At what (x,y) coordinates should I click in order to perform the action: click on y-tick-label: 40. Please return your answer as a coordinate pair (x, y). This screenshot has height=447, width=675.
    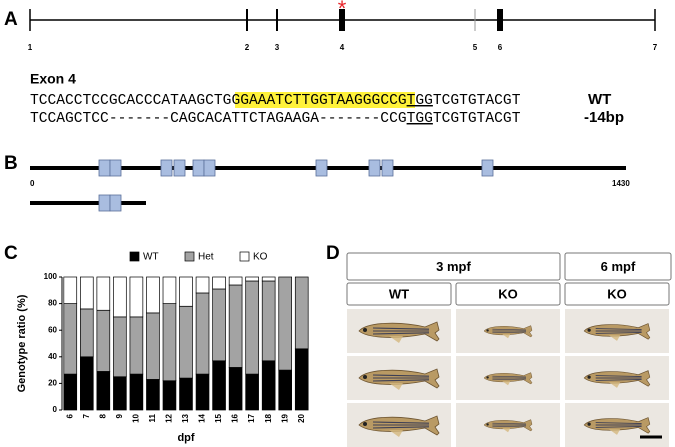
    Looking at the image, I should click on (52, 356).